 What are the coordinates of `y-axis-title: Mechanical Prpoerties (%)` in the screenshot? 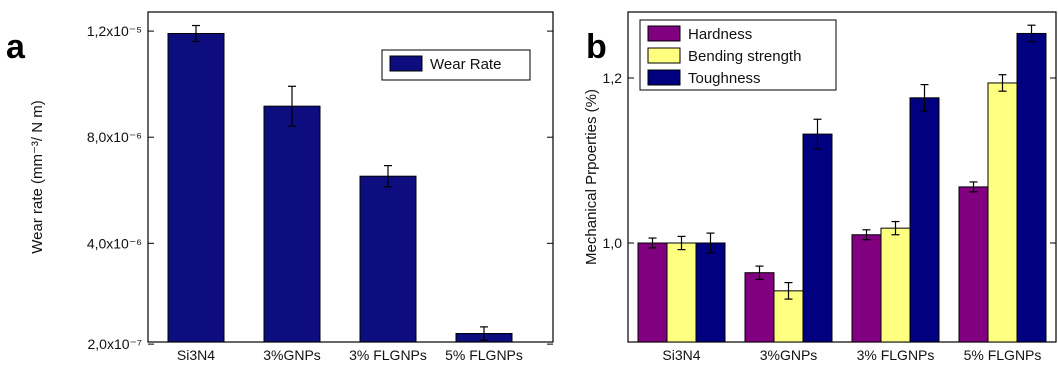 It's located at (591, 177).